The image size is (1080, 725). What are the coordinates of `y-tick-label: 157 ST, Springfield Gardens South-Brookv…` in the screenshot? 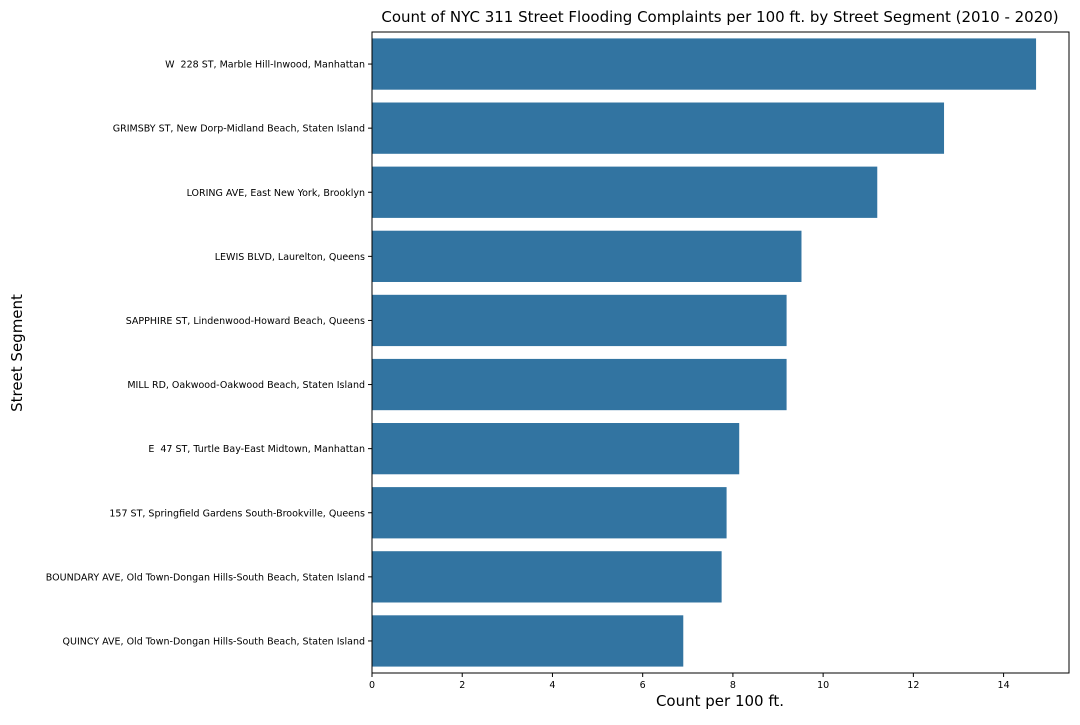 It's located at (237, 513).